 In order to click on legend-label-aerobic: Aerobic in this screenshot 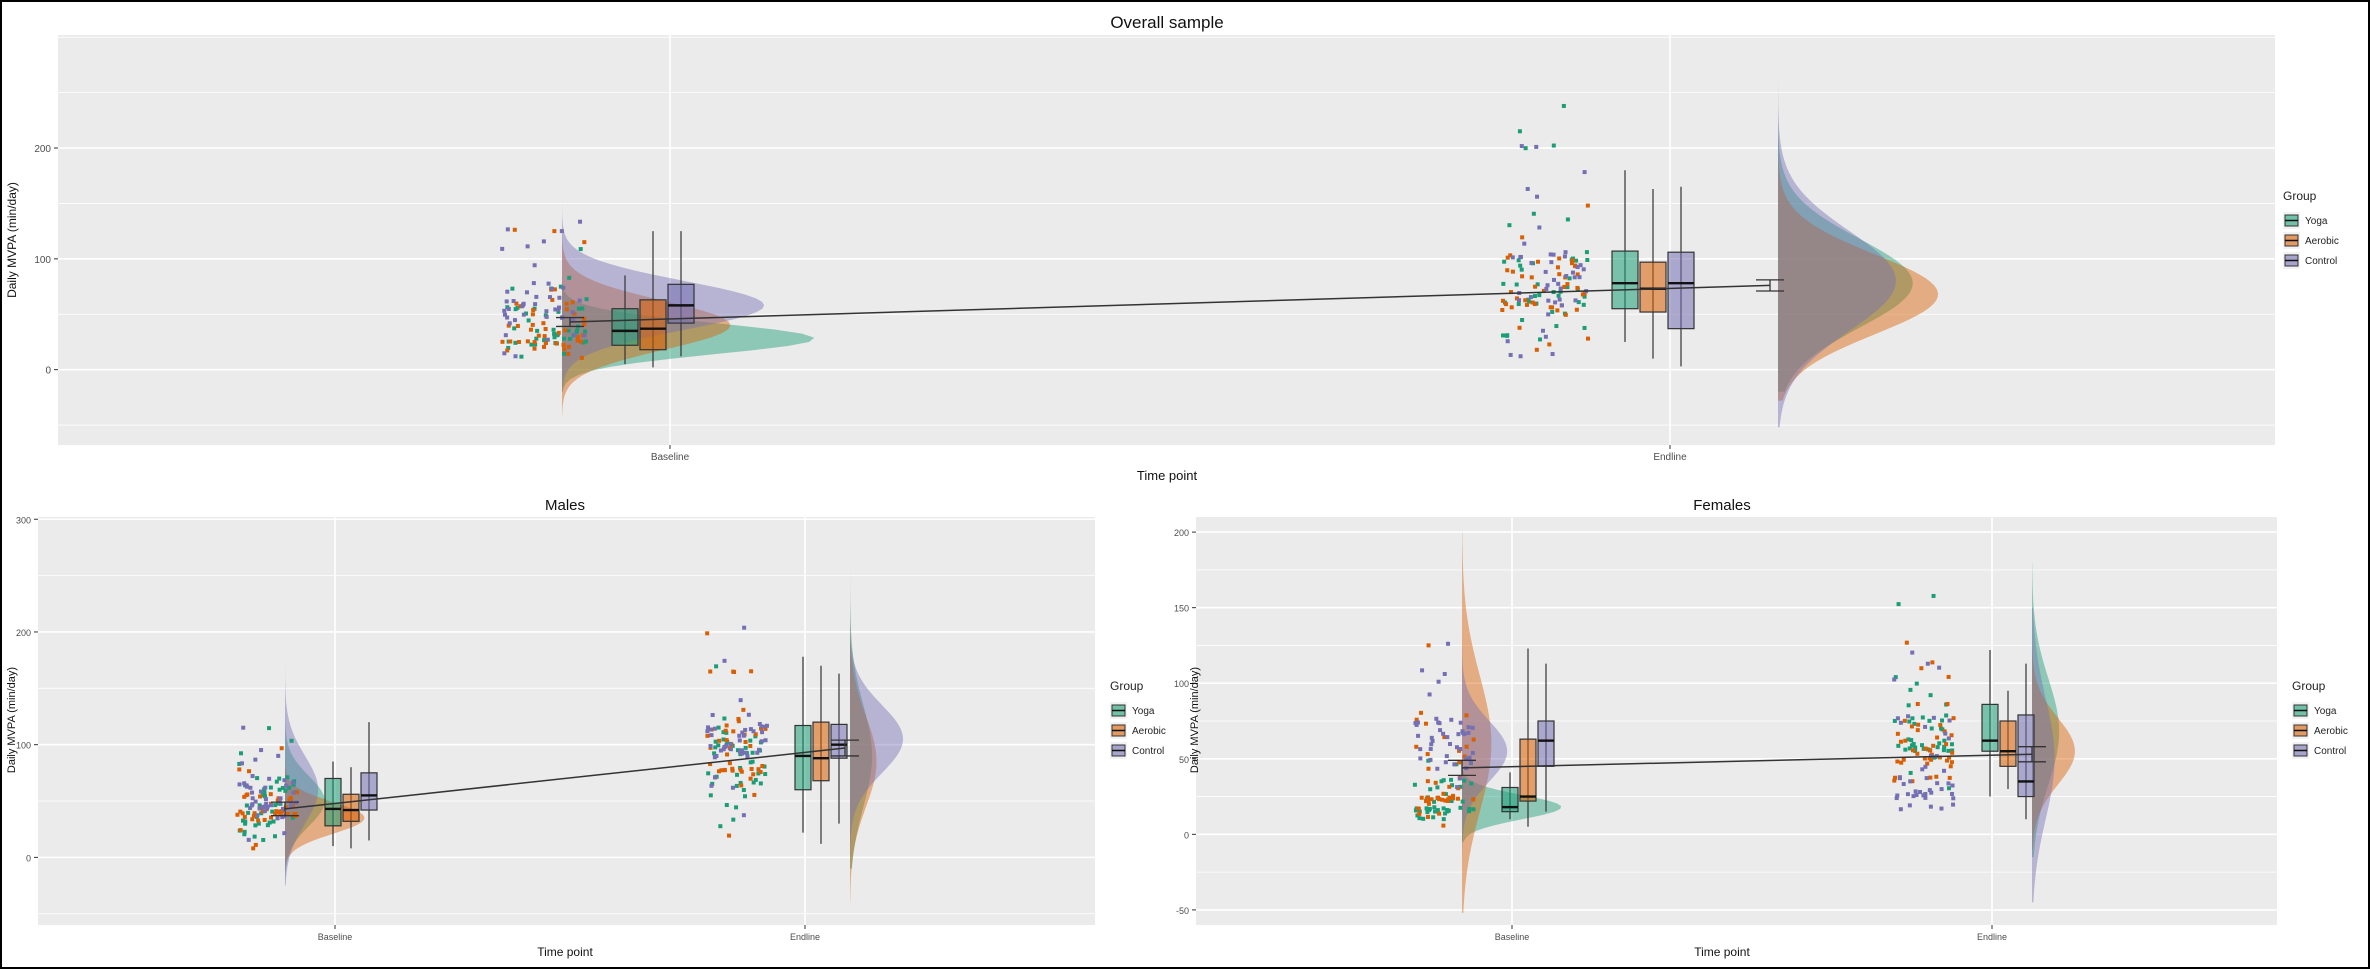, I will do `click(2322, 241)`.